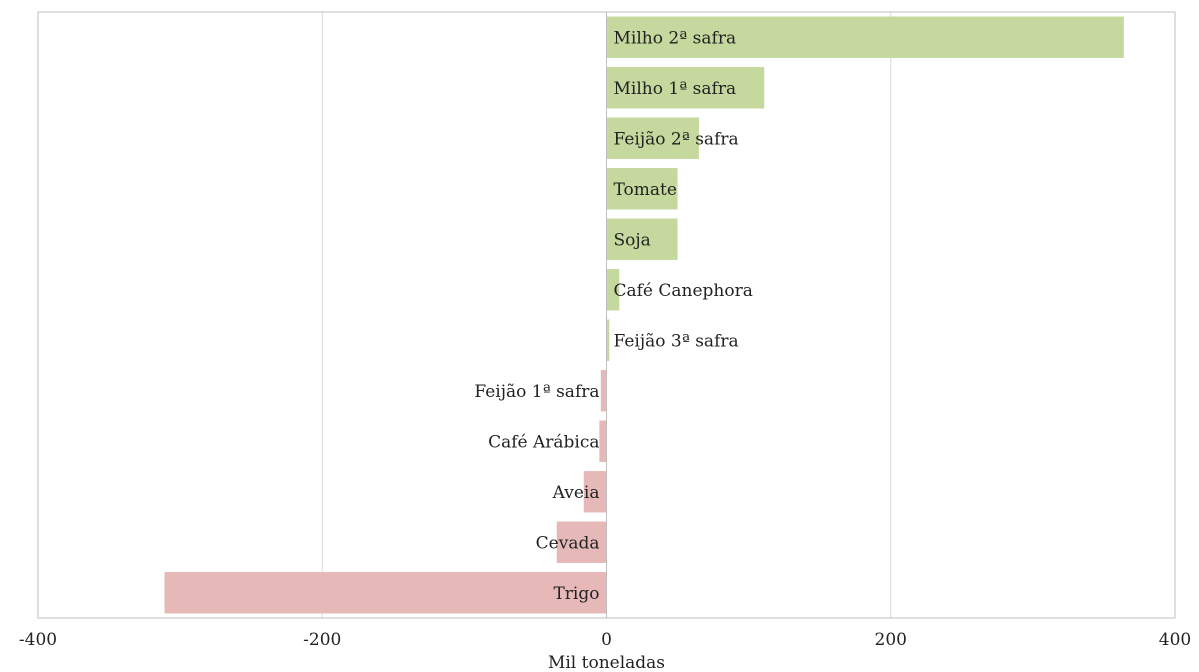  Describe the element at coordinates (632, 240) in the screenshot. I see `category-label-4: Soja` at that location.